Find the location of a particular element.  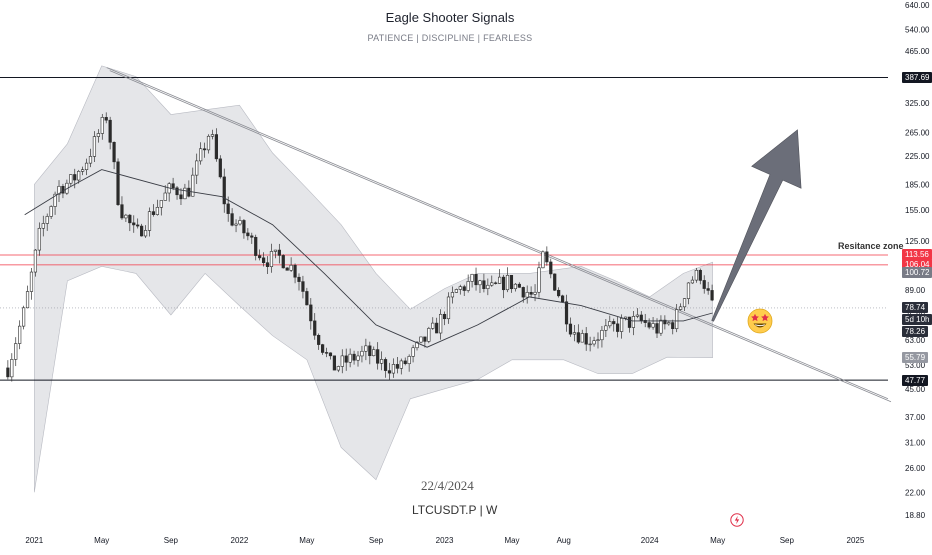

chart-title: Eagle Shooter Signals is located at coordinates (450, 17).